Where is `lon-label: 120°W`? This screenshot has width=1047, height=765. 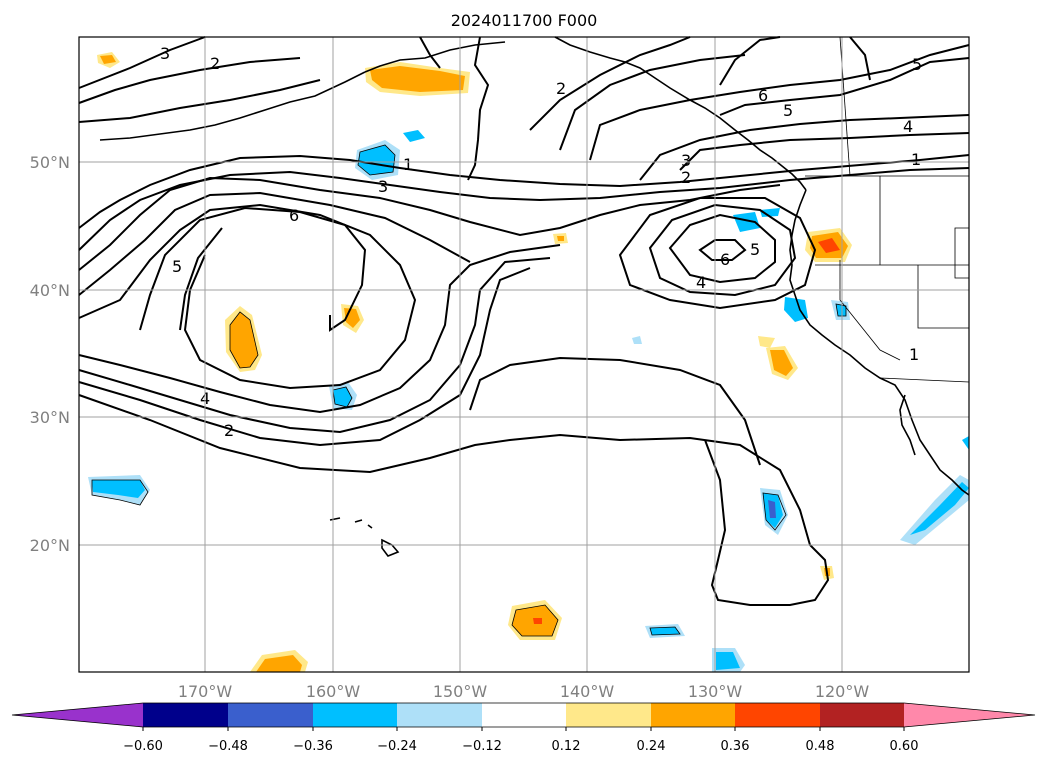
lon-label: 120°W is located at coordinates (842, 691).